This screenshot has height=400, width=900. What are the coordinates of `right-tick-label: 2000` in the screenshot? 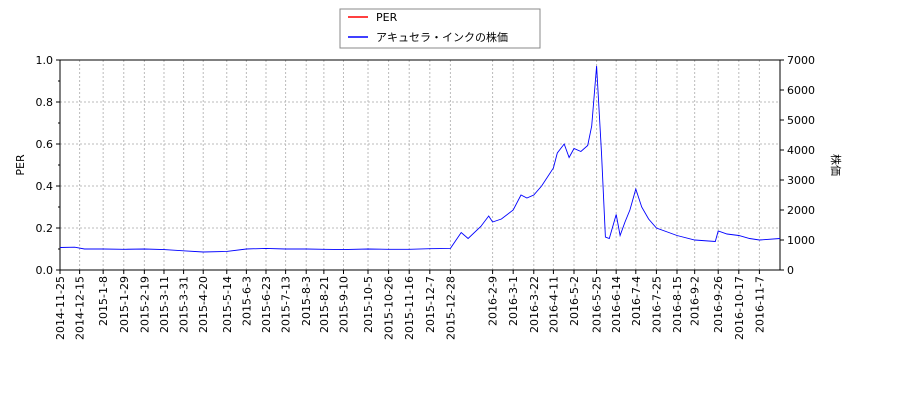 It's located at (801, 210).